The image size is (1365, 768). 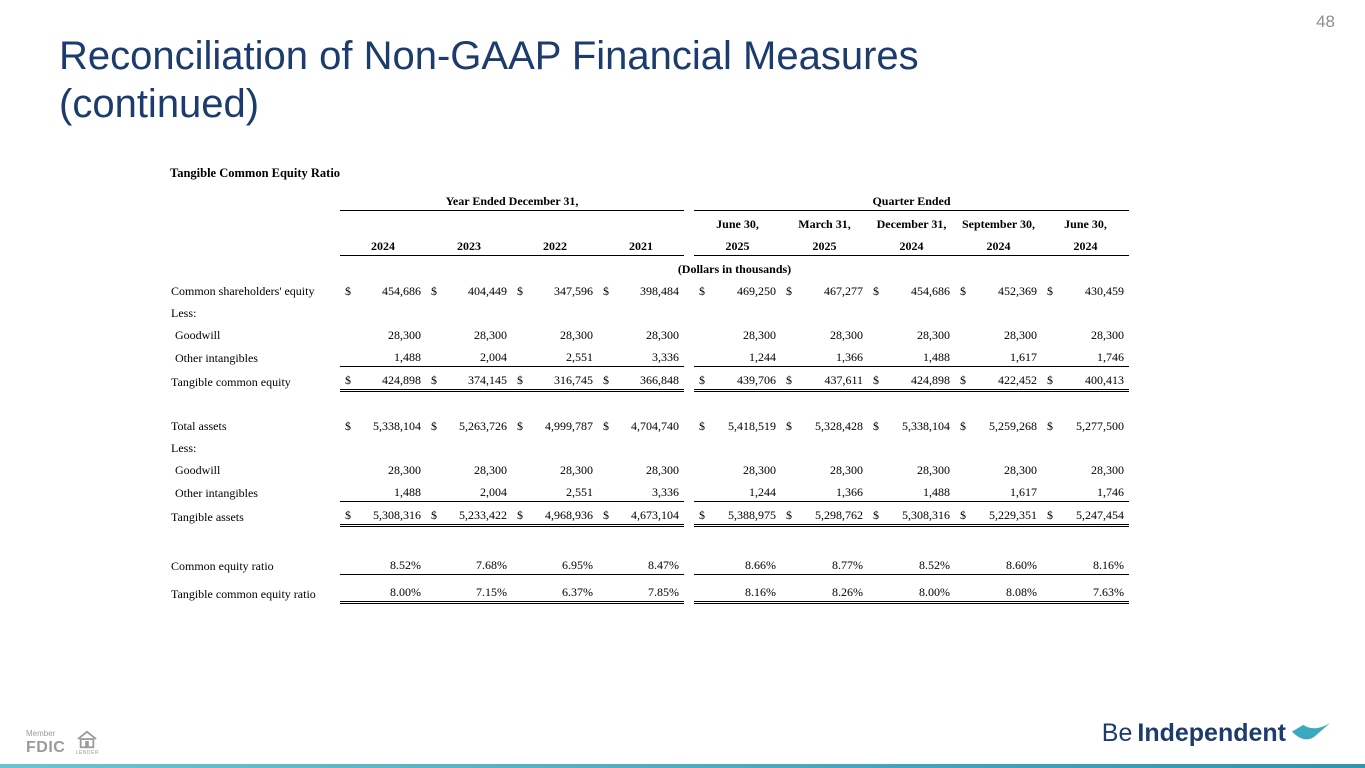 I want to click on fdic-label: FDIC, so click(x=46, y=747).